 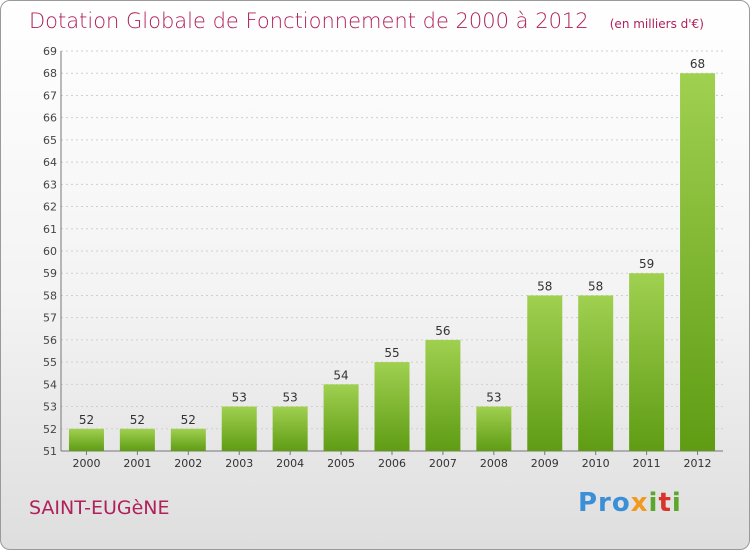 I want to click on y-tick-label: 56, so click(x=50, y=340).